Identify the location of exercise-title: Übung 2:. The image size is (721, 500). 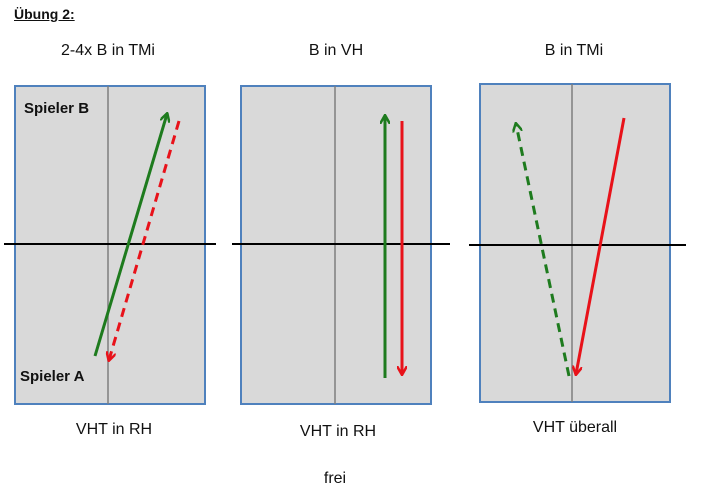
(44, 14).